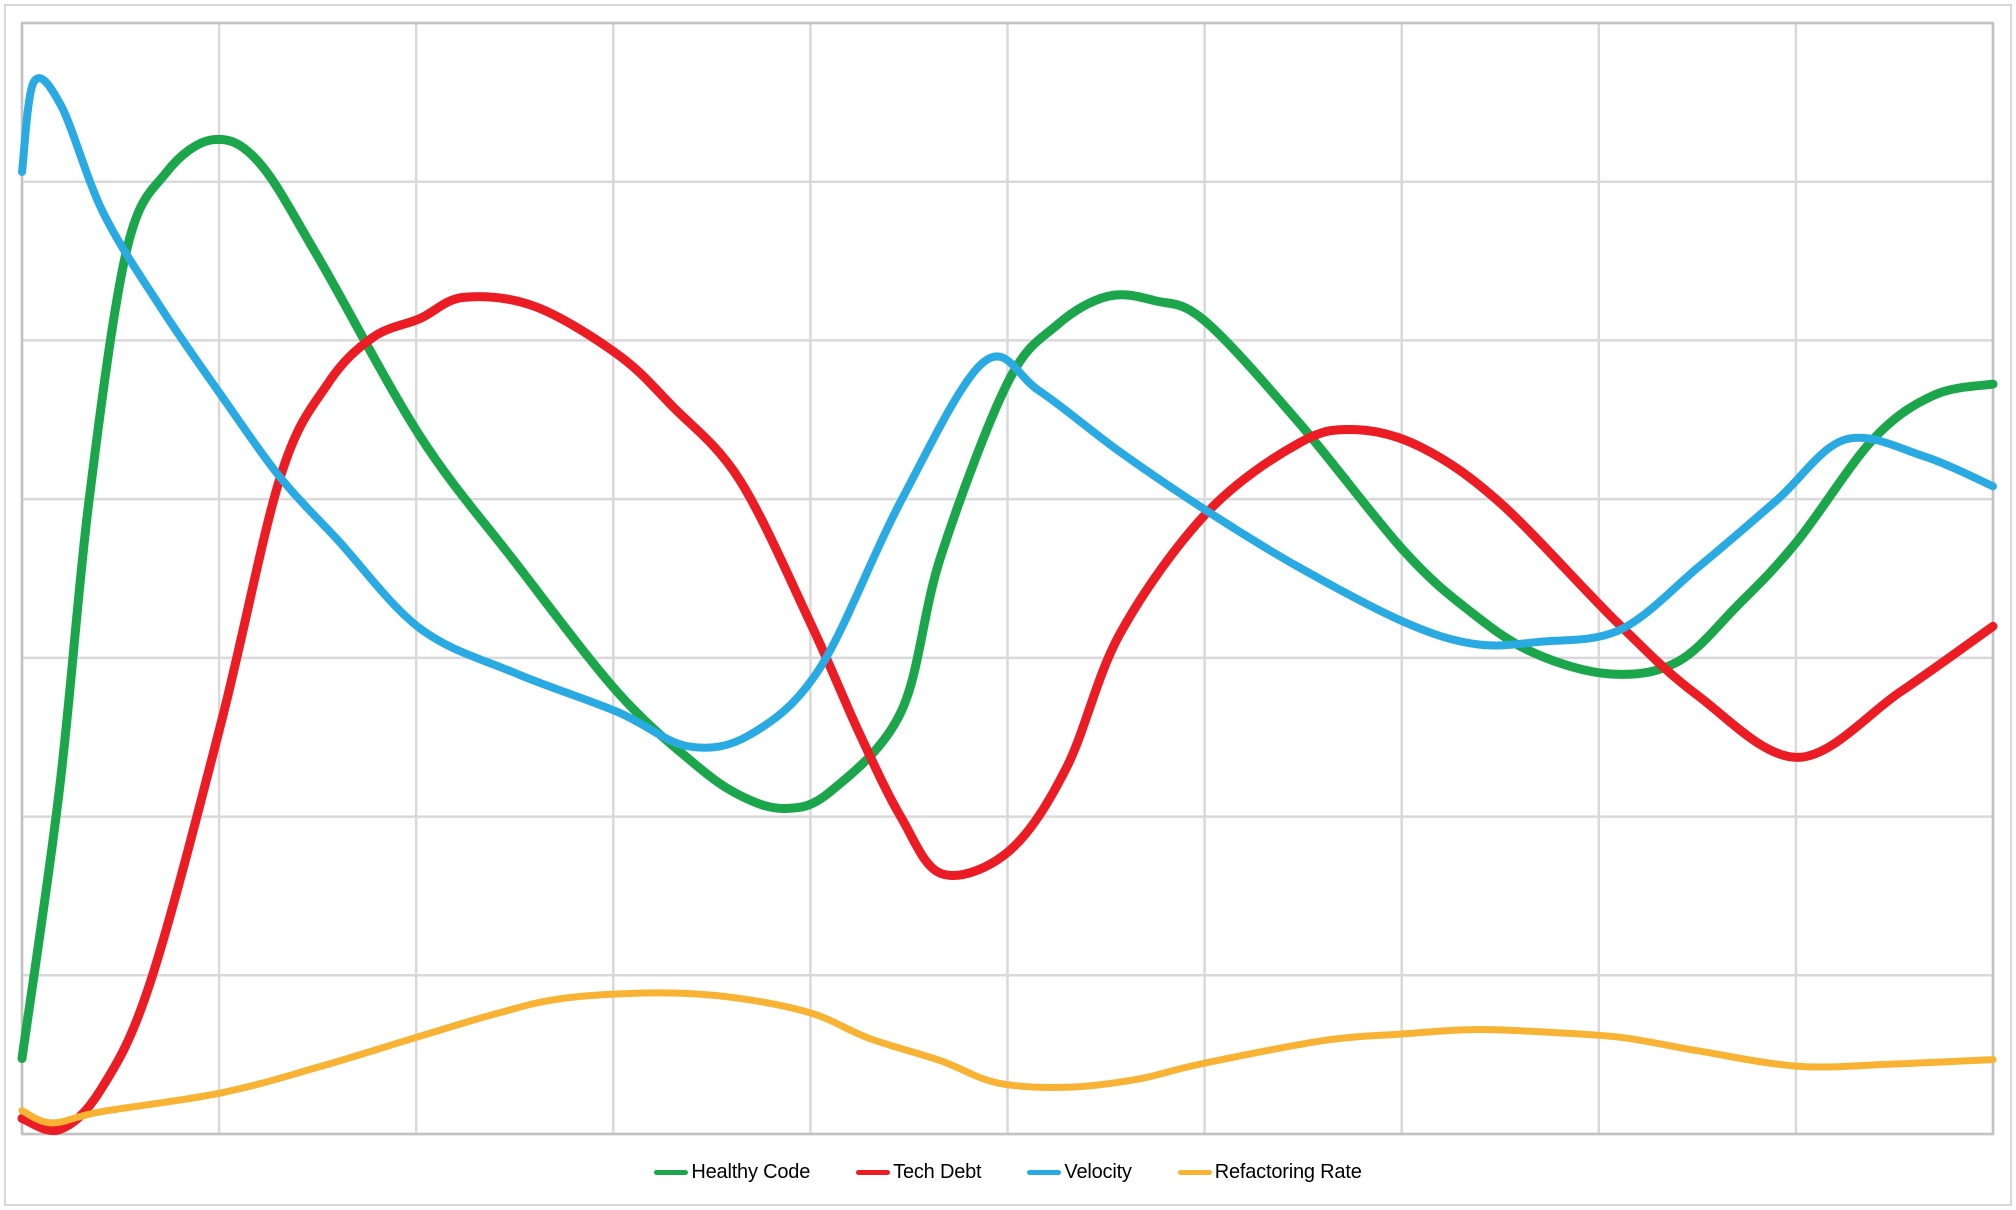 This screenshot has width=2016, height=1210. What do you see at coordinates (1098, 1172) in the screenshot?
I see `legend-label-velocity: Velocity` at bounding box center [1098, 1172].